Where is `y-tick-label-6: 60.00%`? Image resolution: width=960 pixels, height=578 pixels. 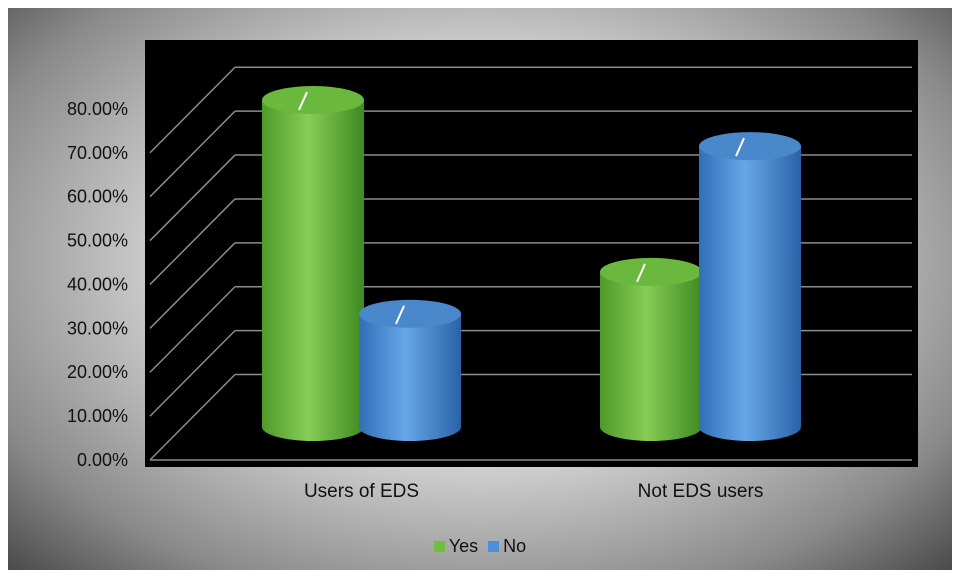
y-tick-label-6: 60.00% is located at coordinates (97, 197).